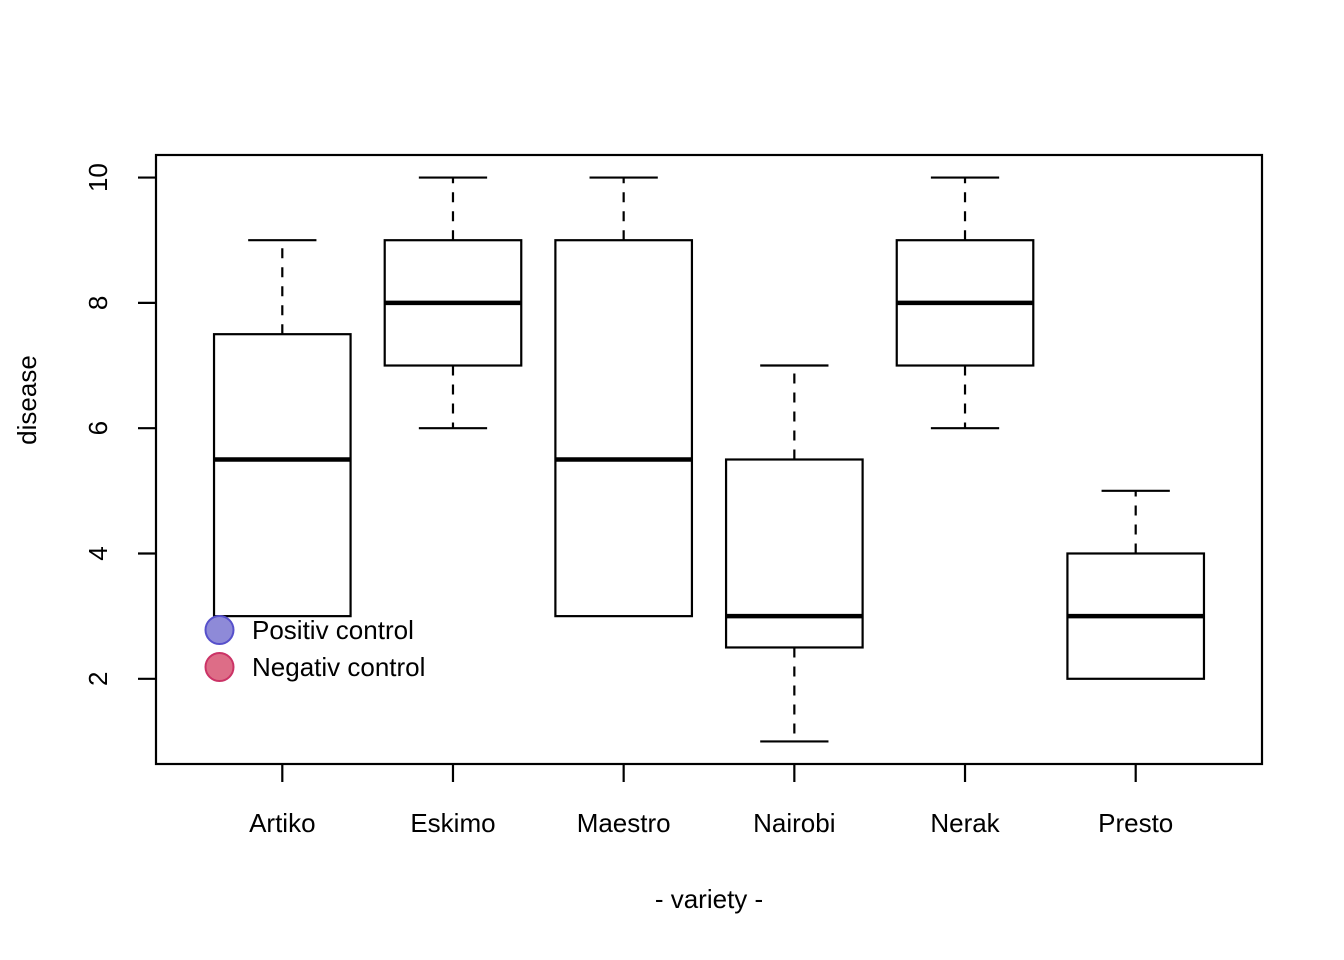 The height and width of the screenshot is (960, 1344). I want to click on boxplot-nairobi, so click(794, 553).